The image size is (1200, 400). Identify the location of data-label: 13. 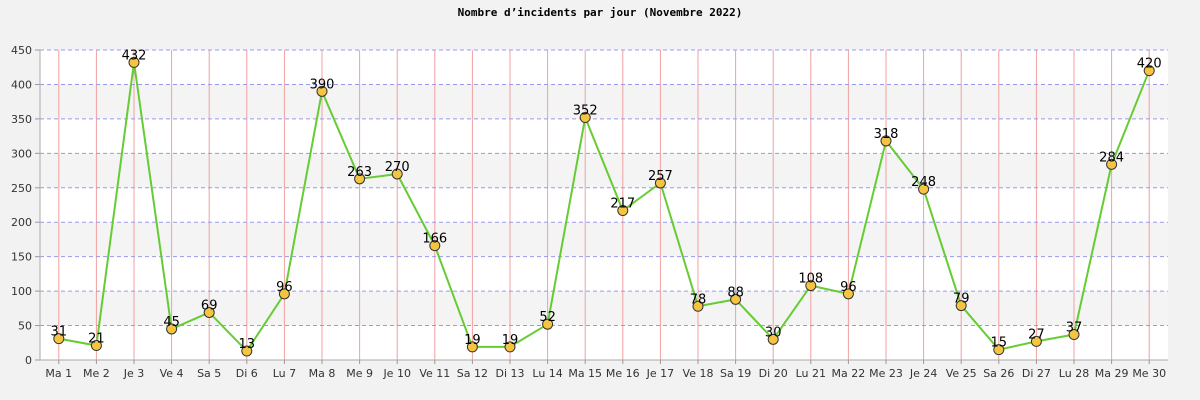
(247, 344).